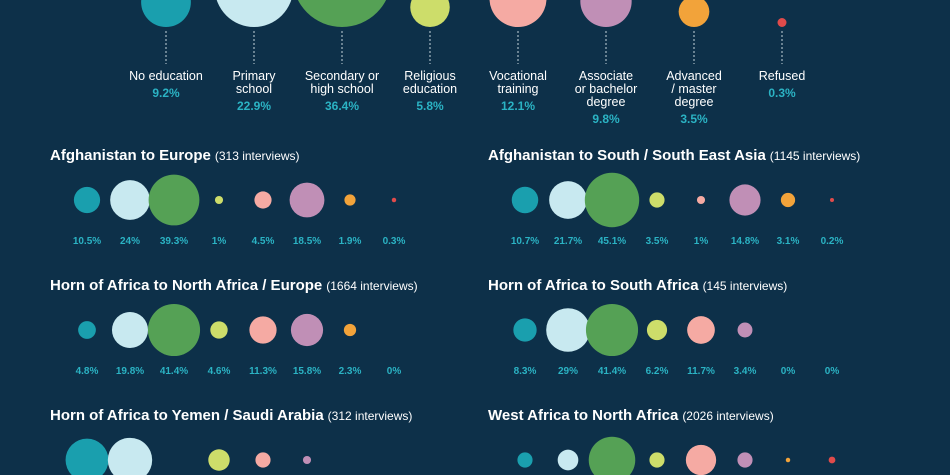 The width and height of the screenshot is (950, 475). I want to click on category-label: Advanced / master degree, so click(694, 89).